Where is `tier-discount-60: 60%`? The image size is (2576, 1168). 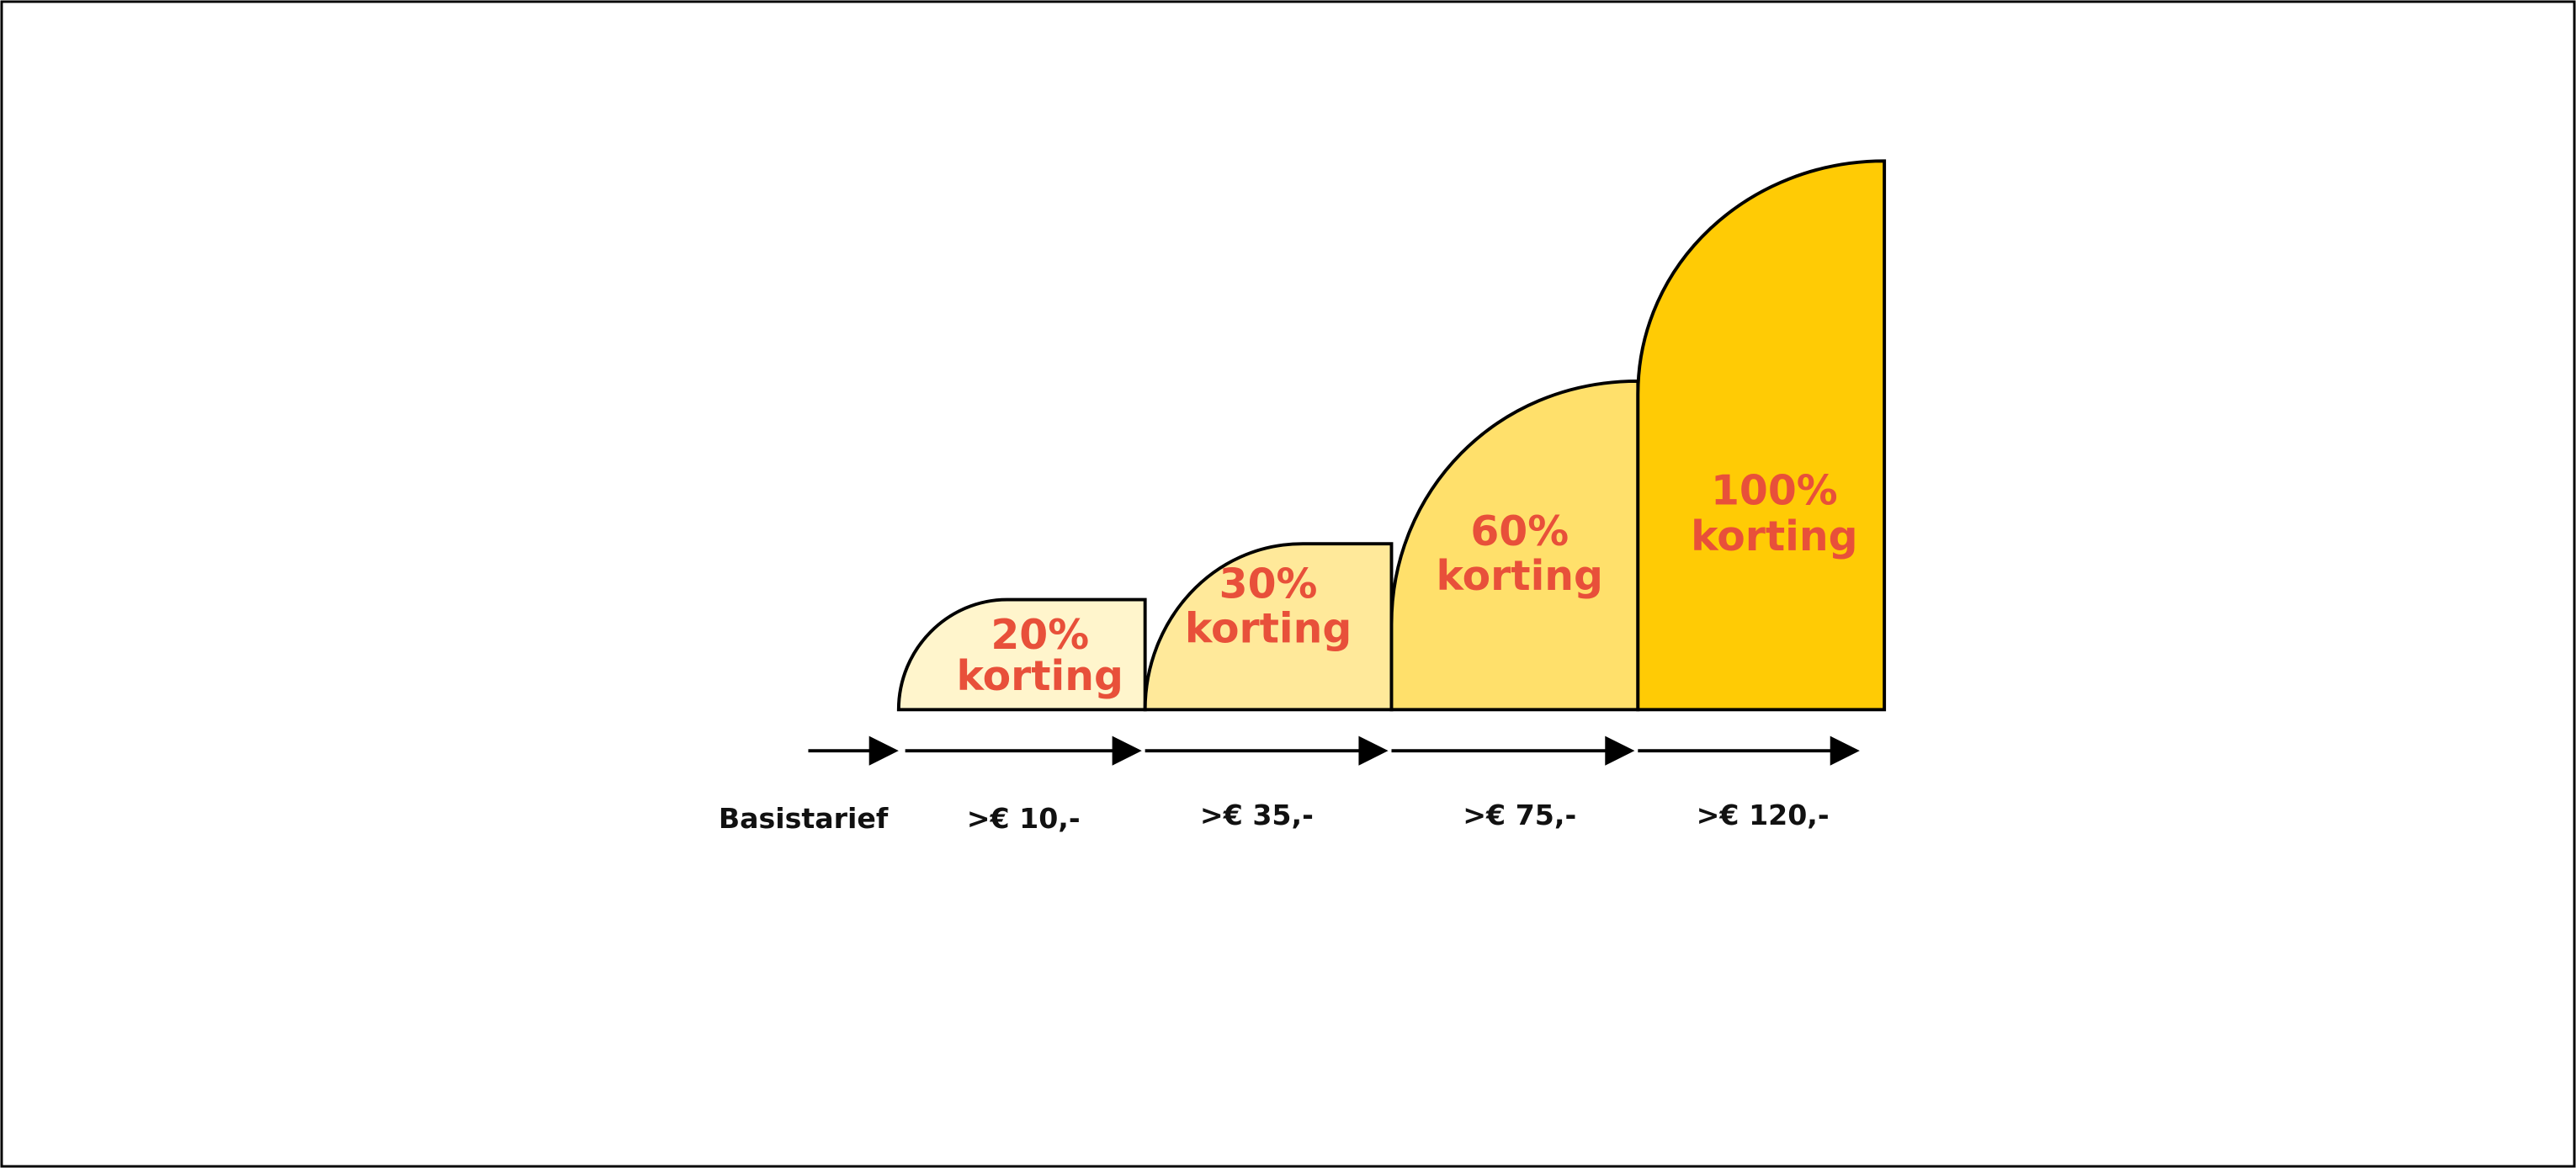 tier-discount-60: 60% is located at coordinates (1519, 531).